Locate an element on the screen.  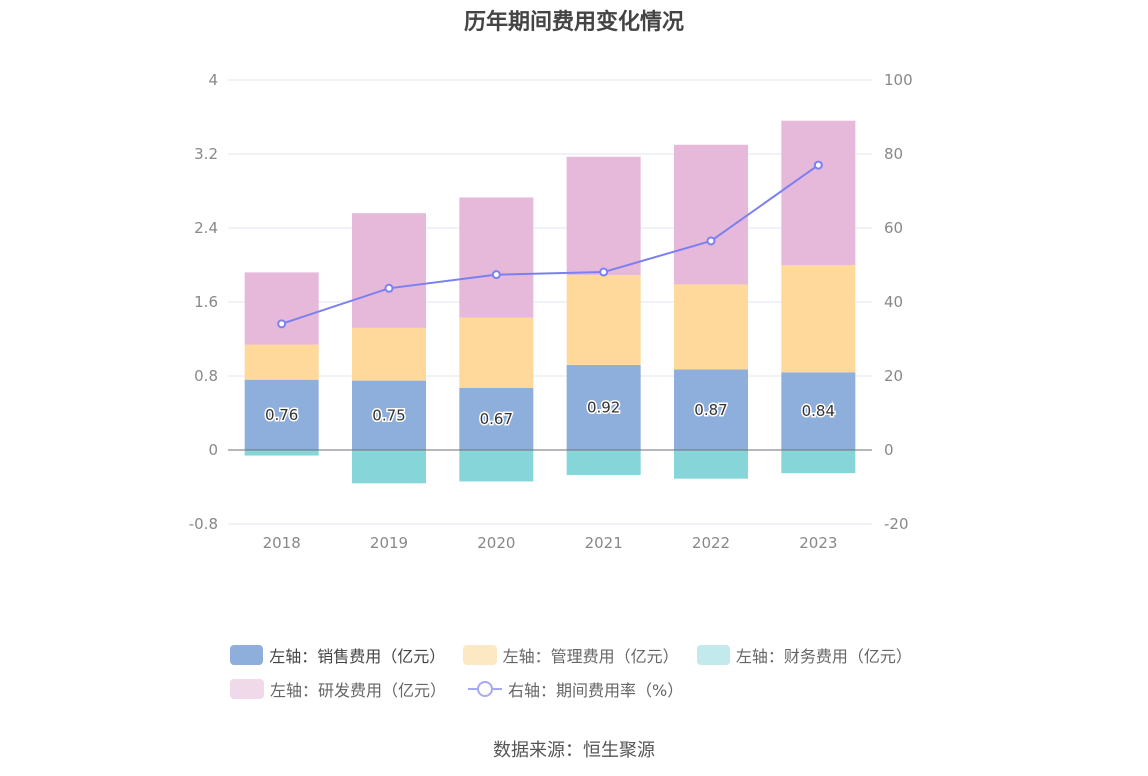
legend-item-rnd: 左轴：研发费用（亿元） is located at coordinates (338, 689).